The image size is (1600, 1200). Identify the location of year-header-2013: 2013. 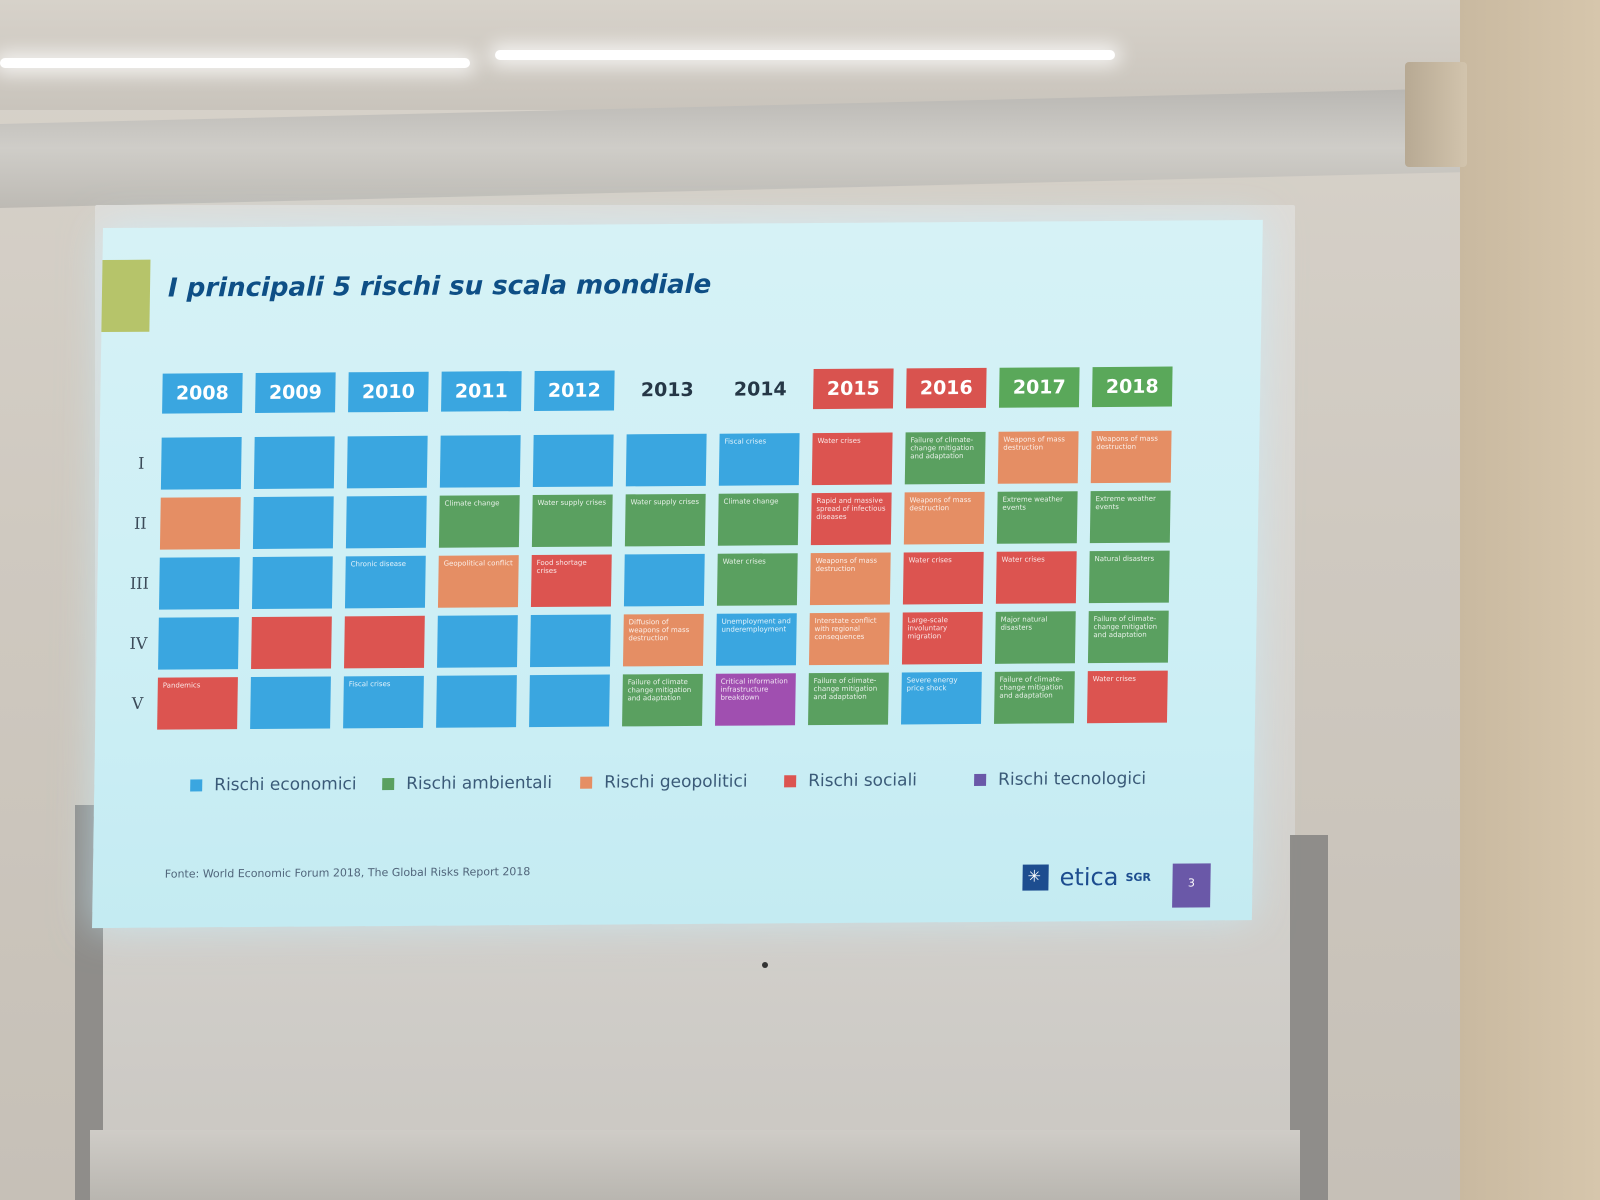
(667, 390).